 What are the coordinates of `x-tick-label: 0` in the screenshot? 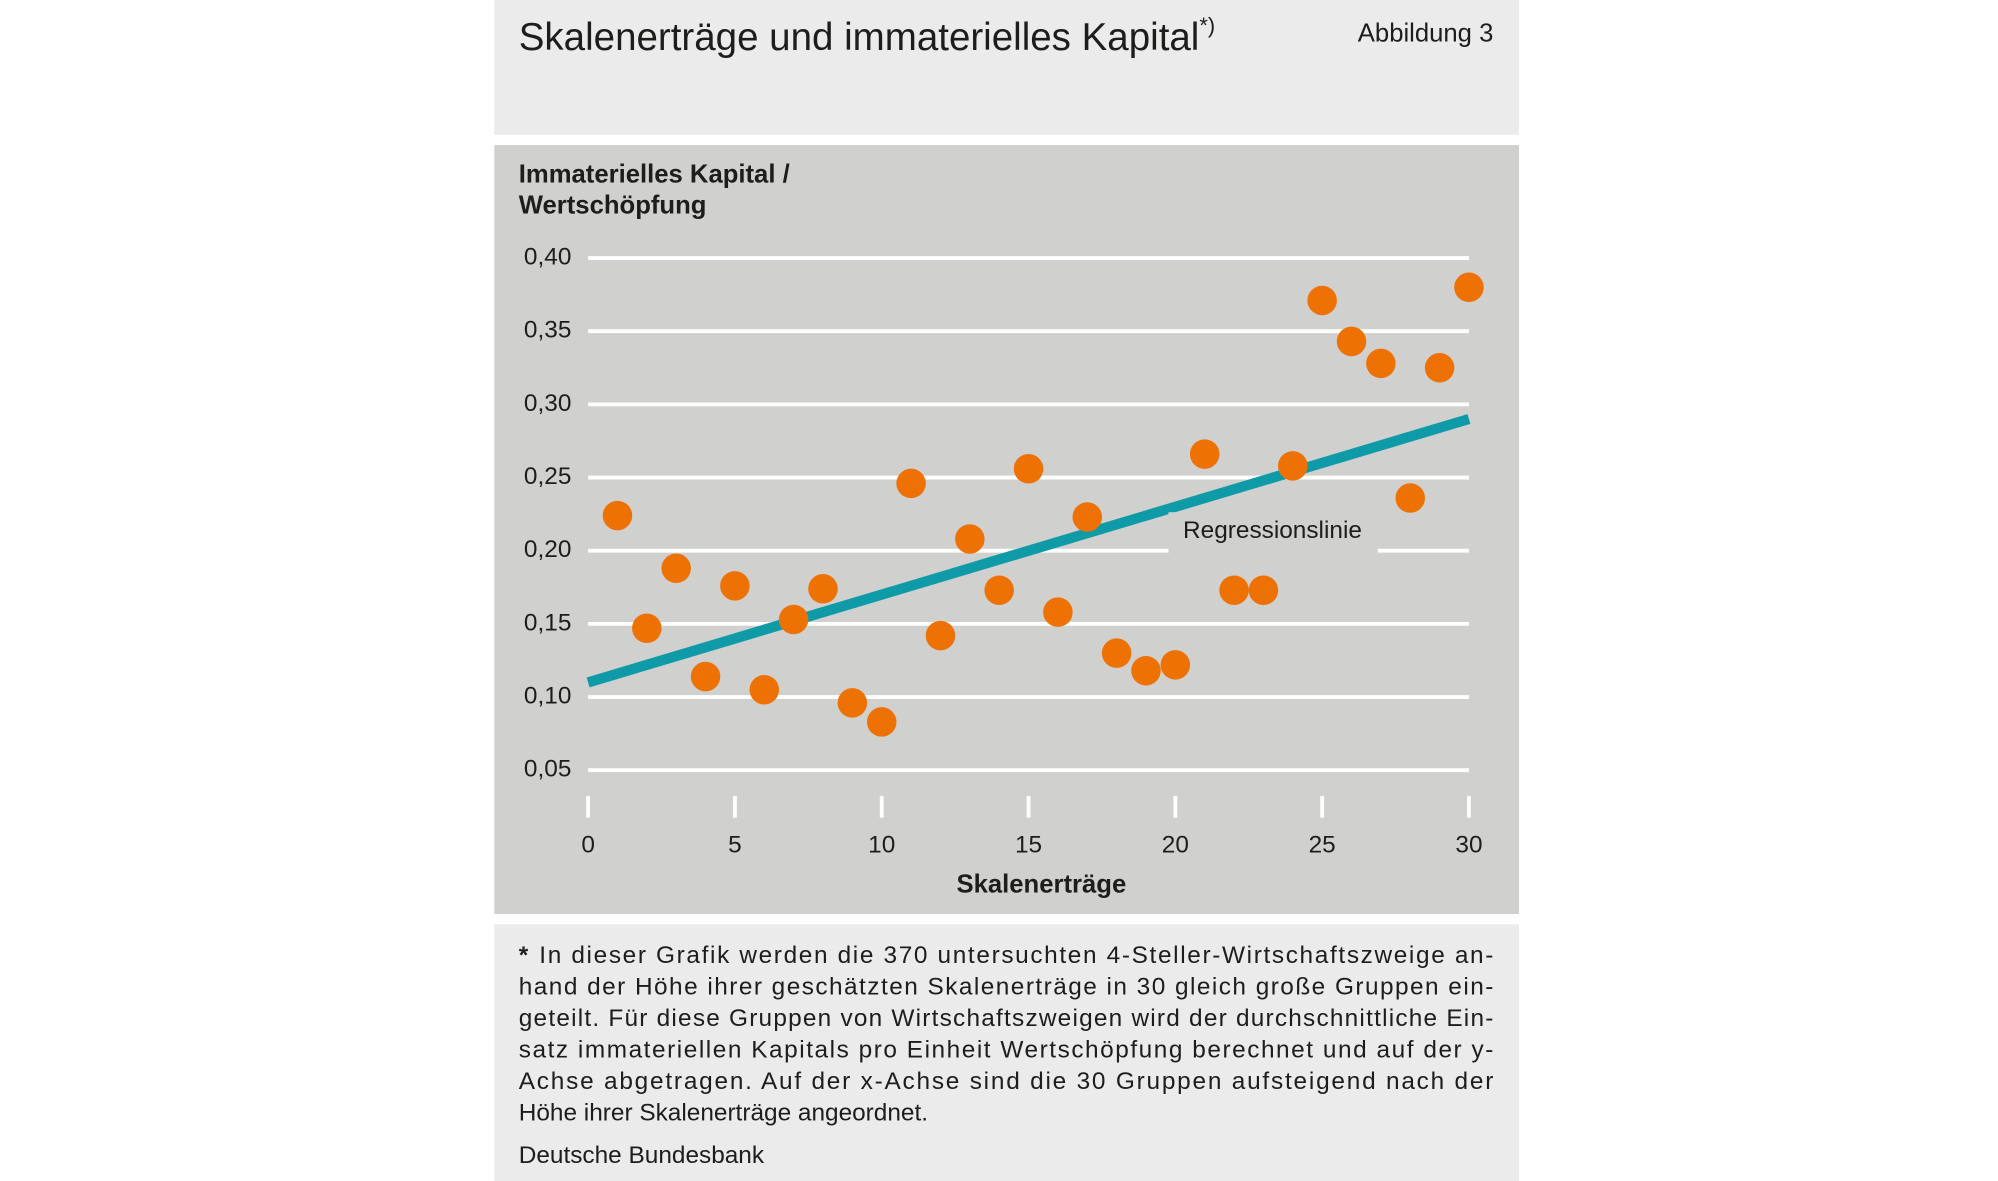 It's located at (588, 844).